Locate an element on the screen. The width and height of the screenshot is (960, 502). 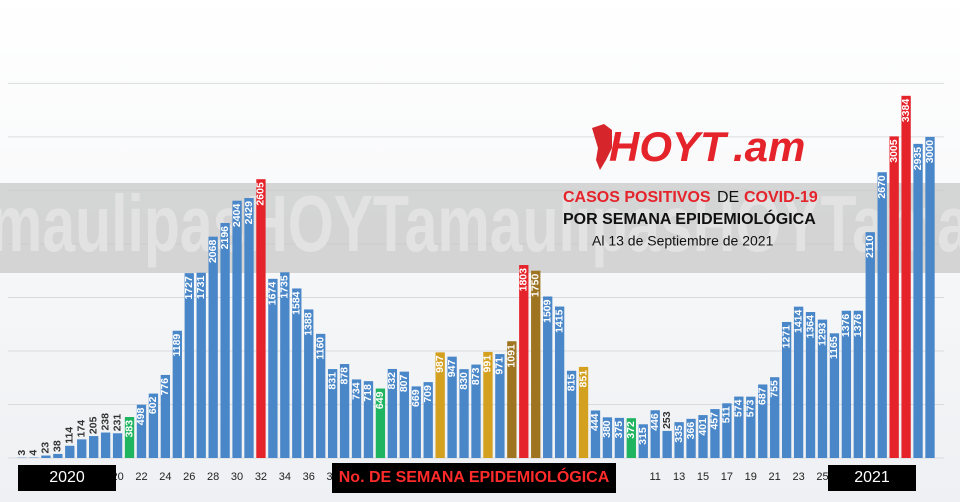
logo-map is located at coordinates (602, 147).